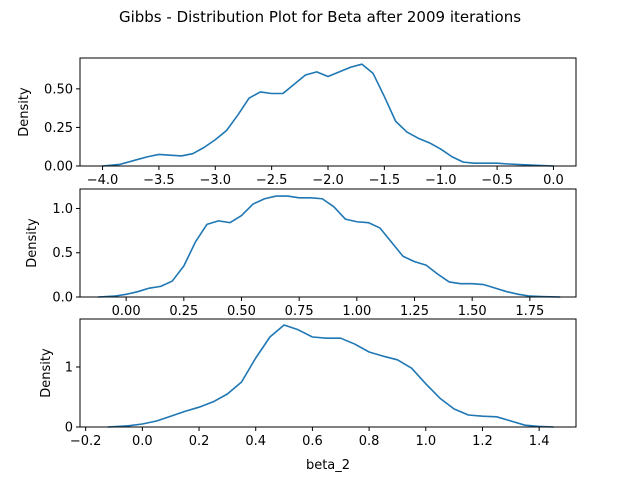 The width and height of the screenshot is (640, 480). Describe the element at coordinates (69, 428) in the screenshot. I see `y-tick-label-3-1: 0` at that location.